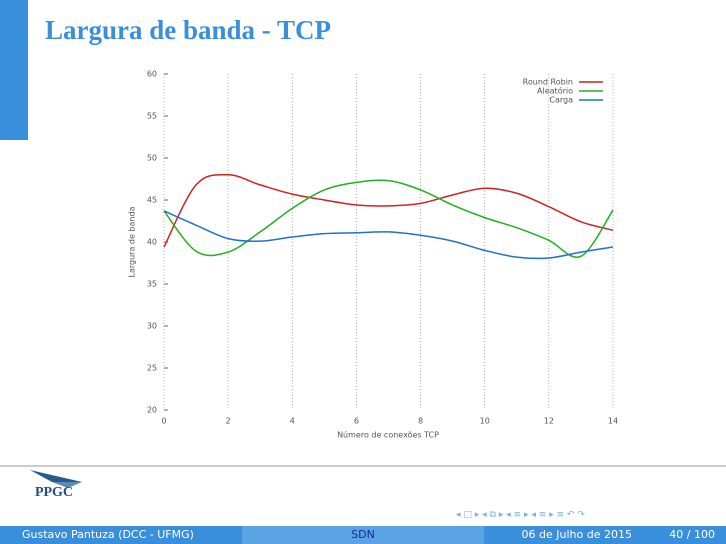 This screenshot has height=544, width=726. What do you see at coordinates (54, 492) in the screenshot?
I see `logo: PPGC` at bounding box center [54, 492].